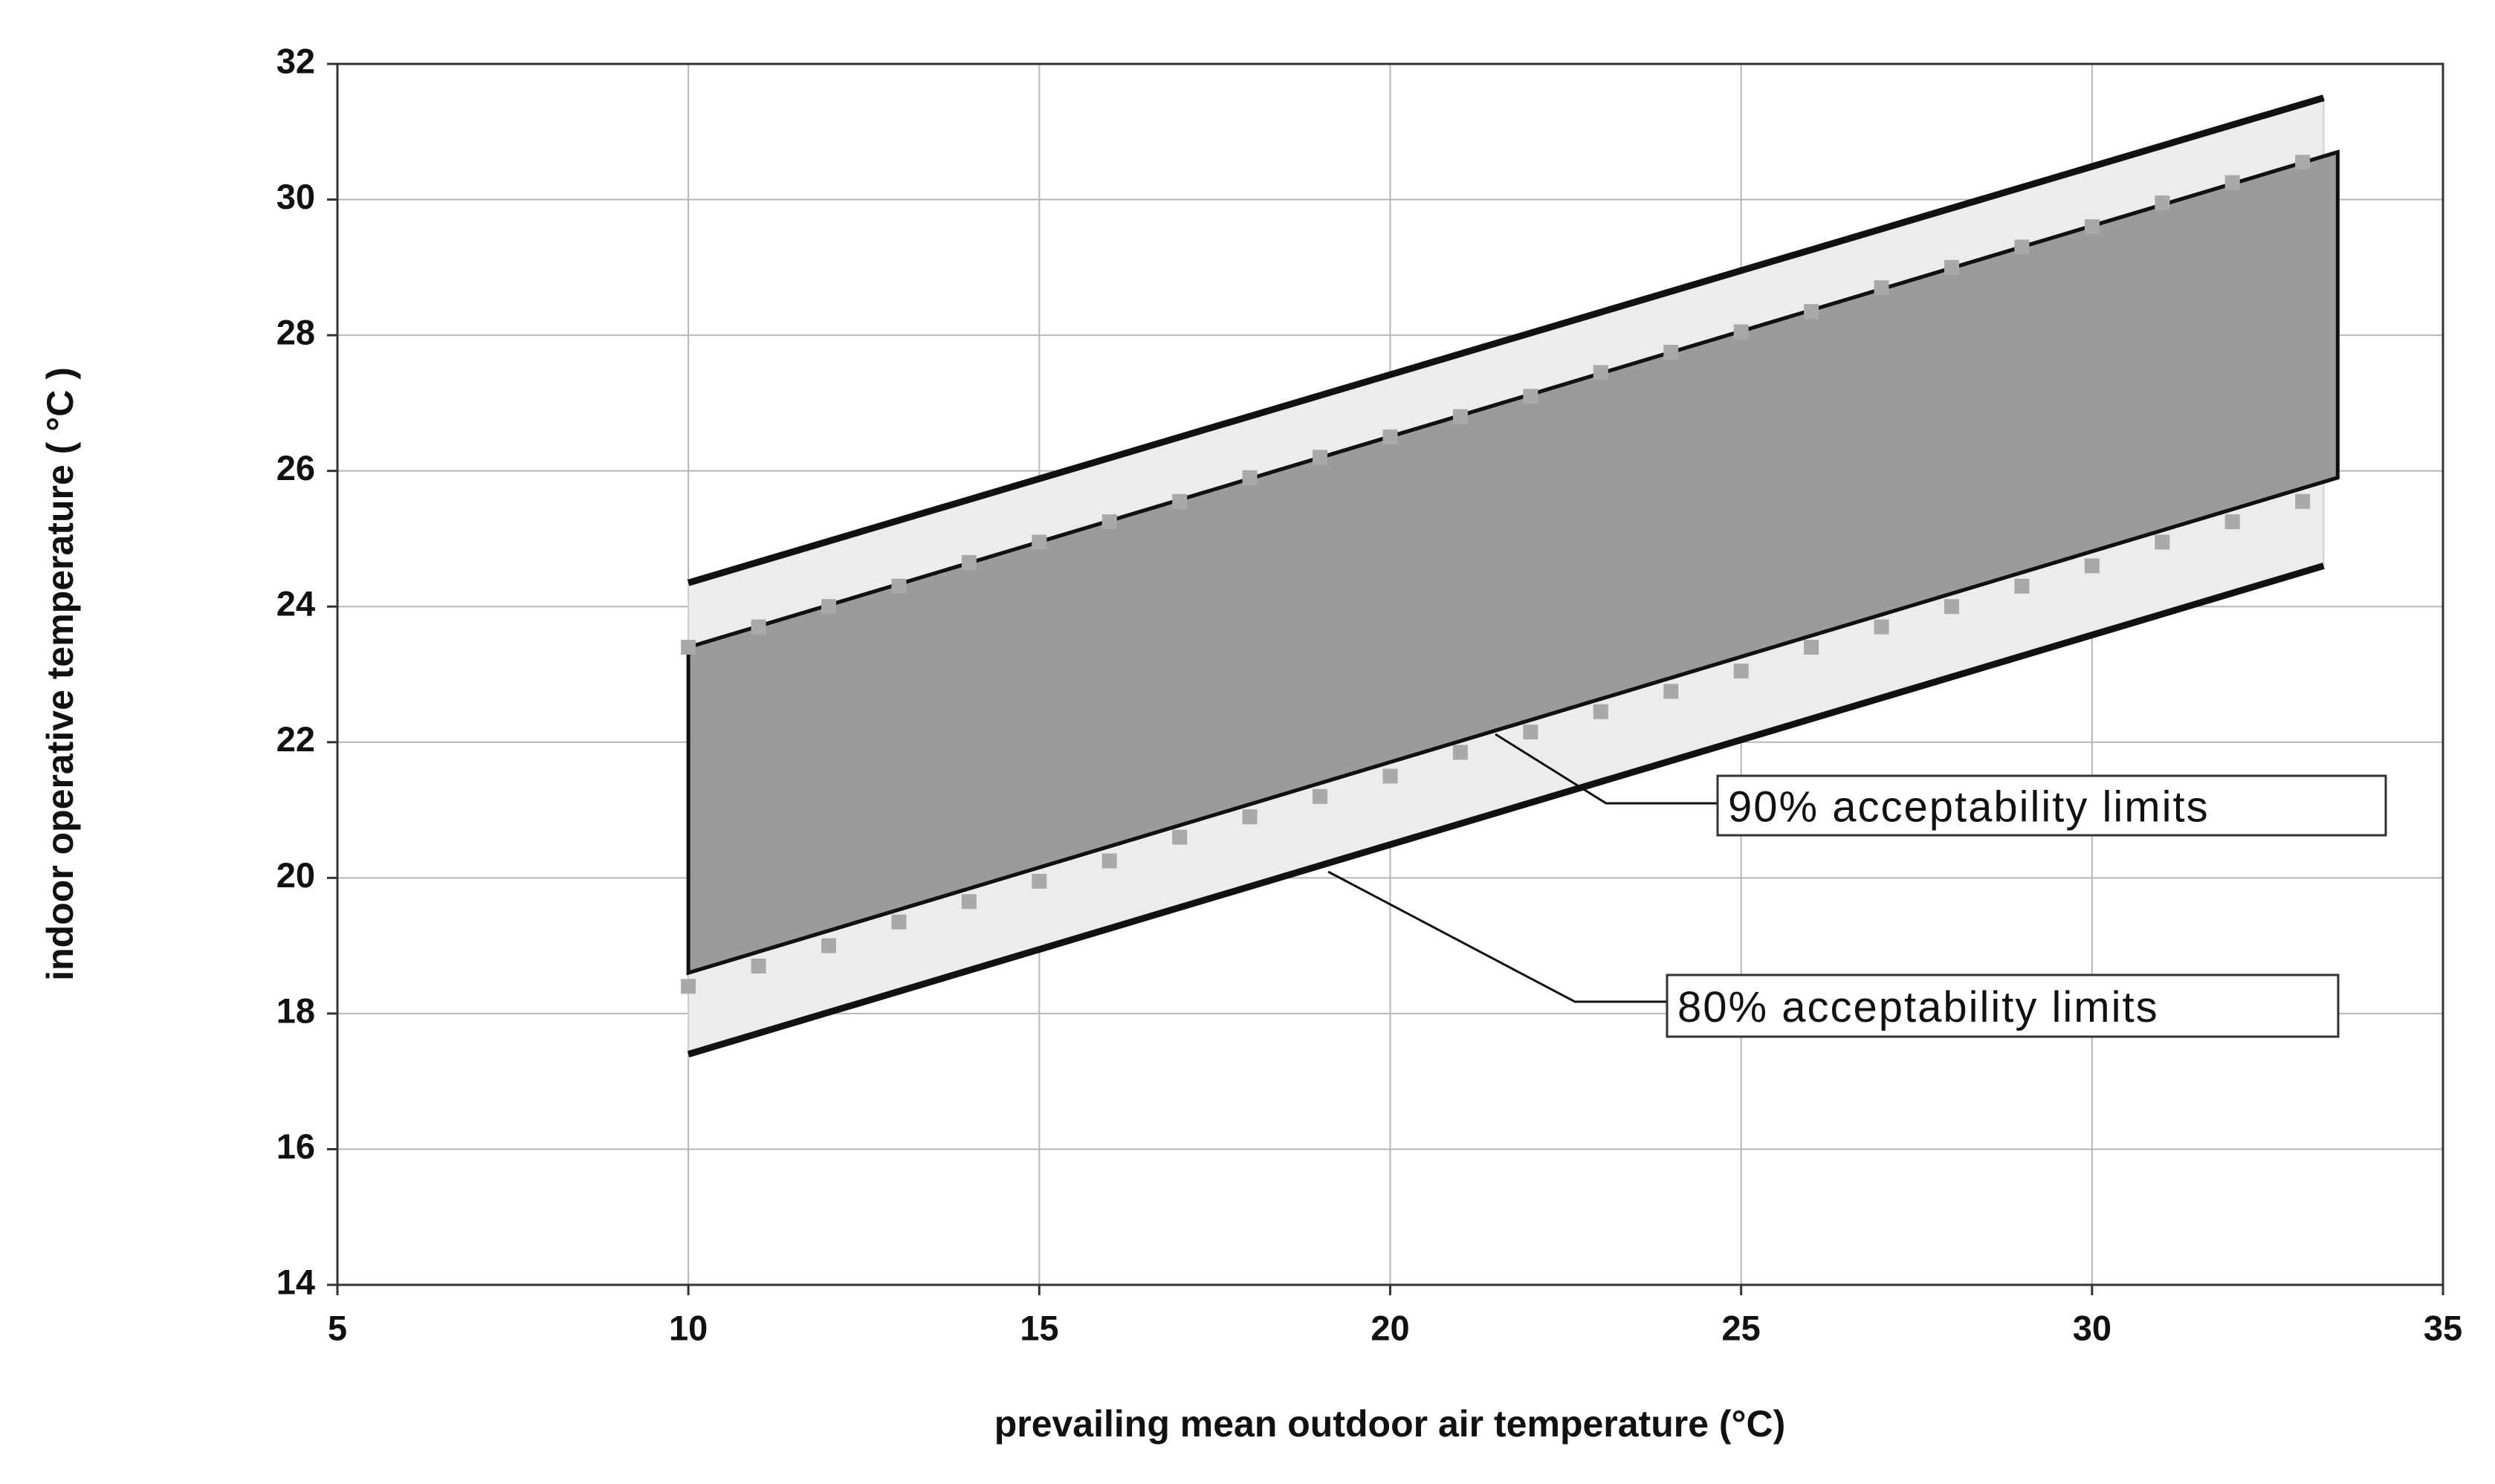 This screenshot has height=1484, width=2495. I want to click on y-tick-label: 28, so click(295, 333).